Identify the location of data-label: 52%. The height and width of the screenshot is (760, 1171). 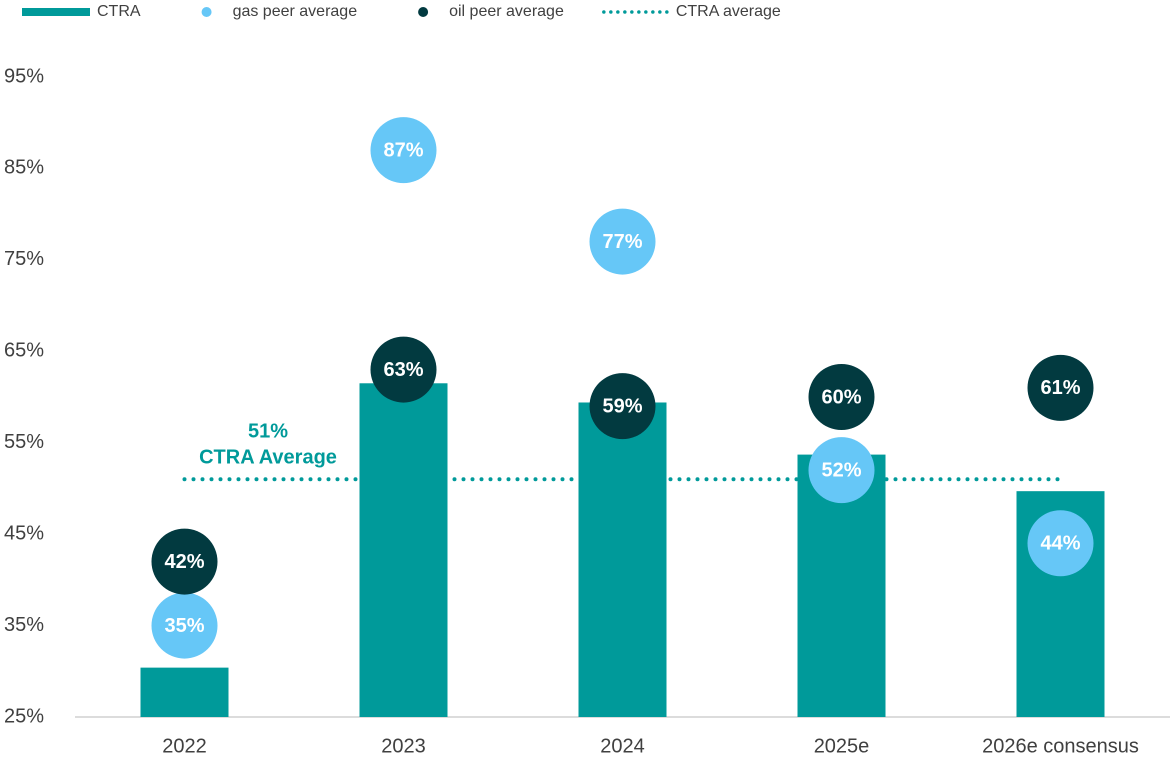
(841, 470).